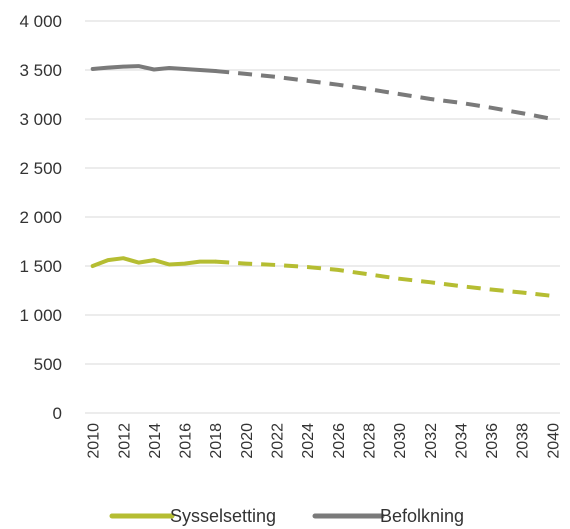 This screenshot has height=529, width=570. What do you see at coordinates (384, 95) in the screenshot?
I see `series-befolkning-projection` at bounding box center [384, 95].